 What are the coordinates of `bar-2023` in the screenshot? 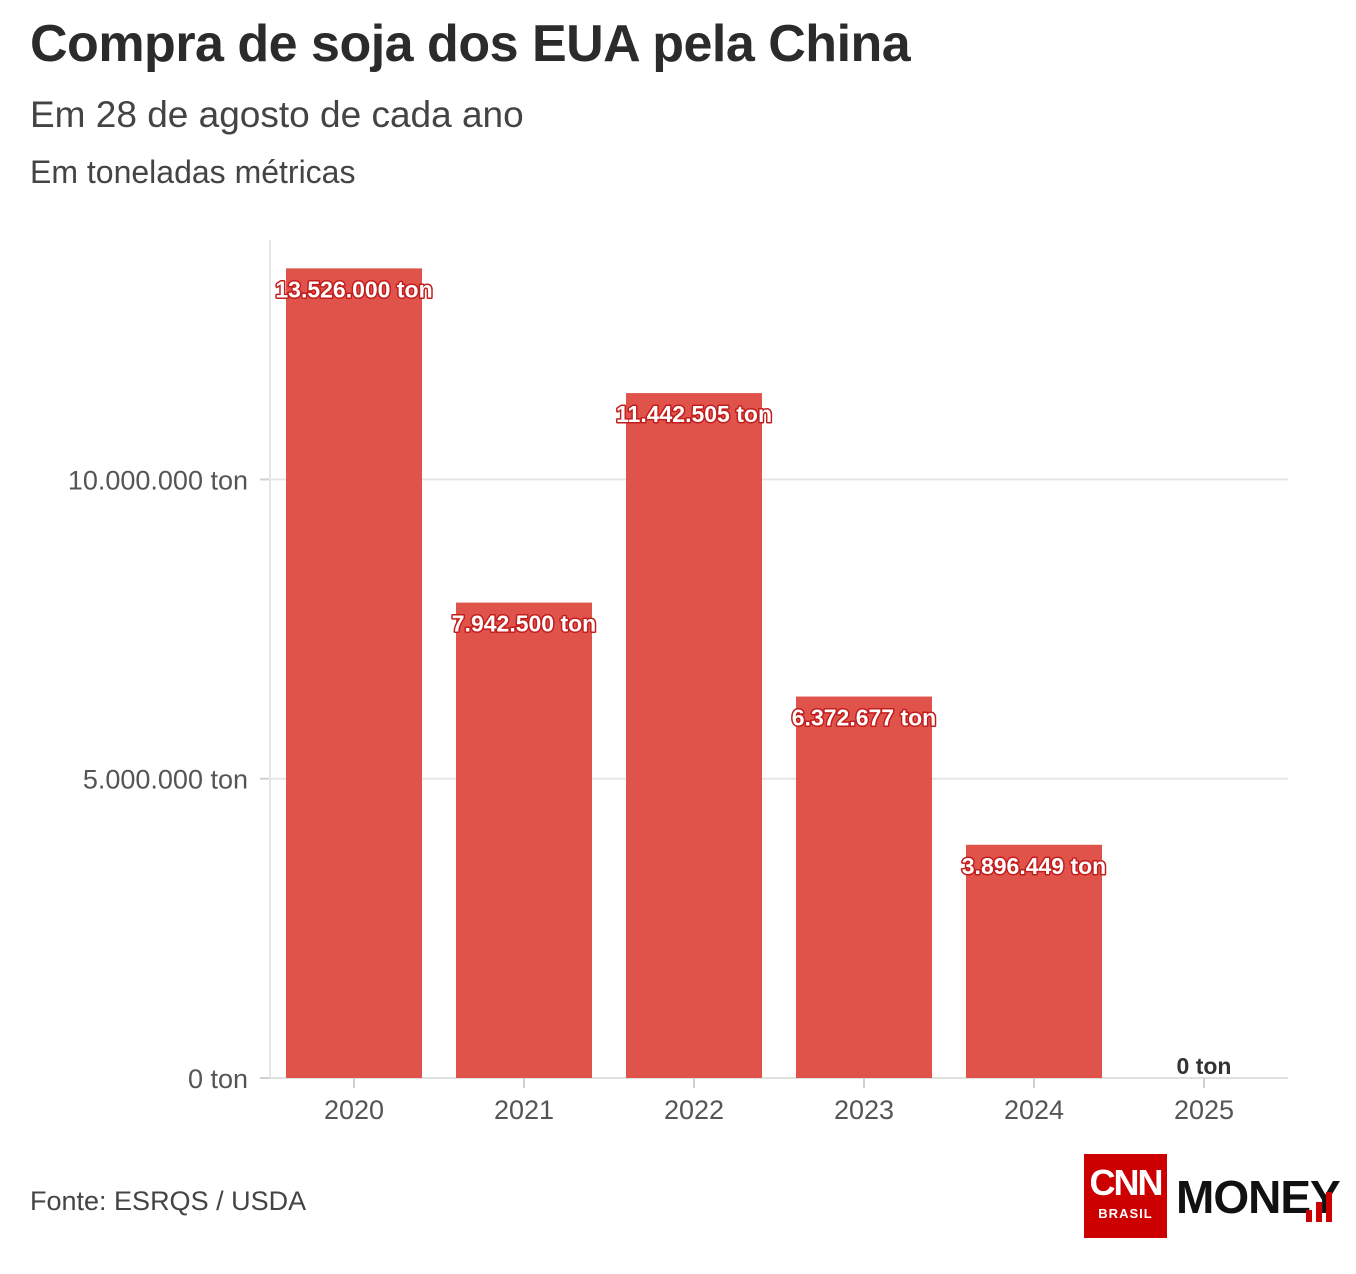 It's located at (864, 887).